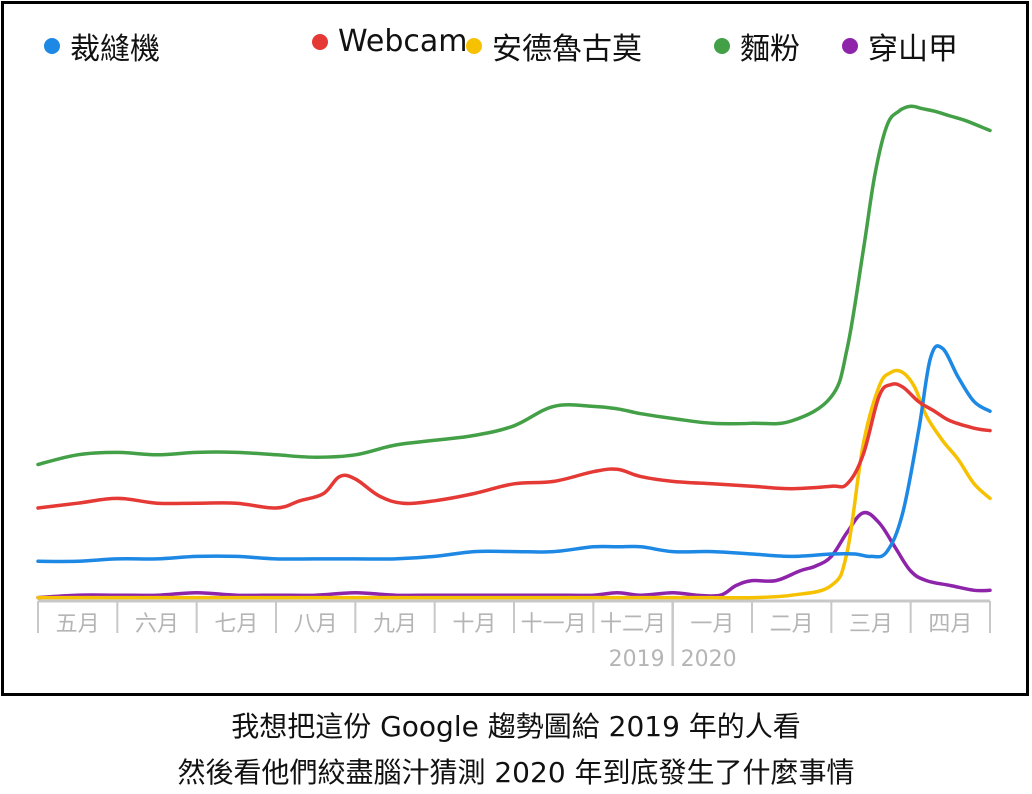  I want to click on legend-label: 裁縫機, so click(115, 49).